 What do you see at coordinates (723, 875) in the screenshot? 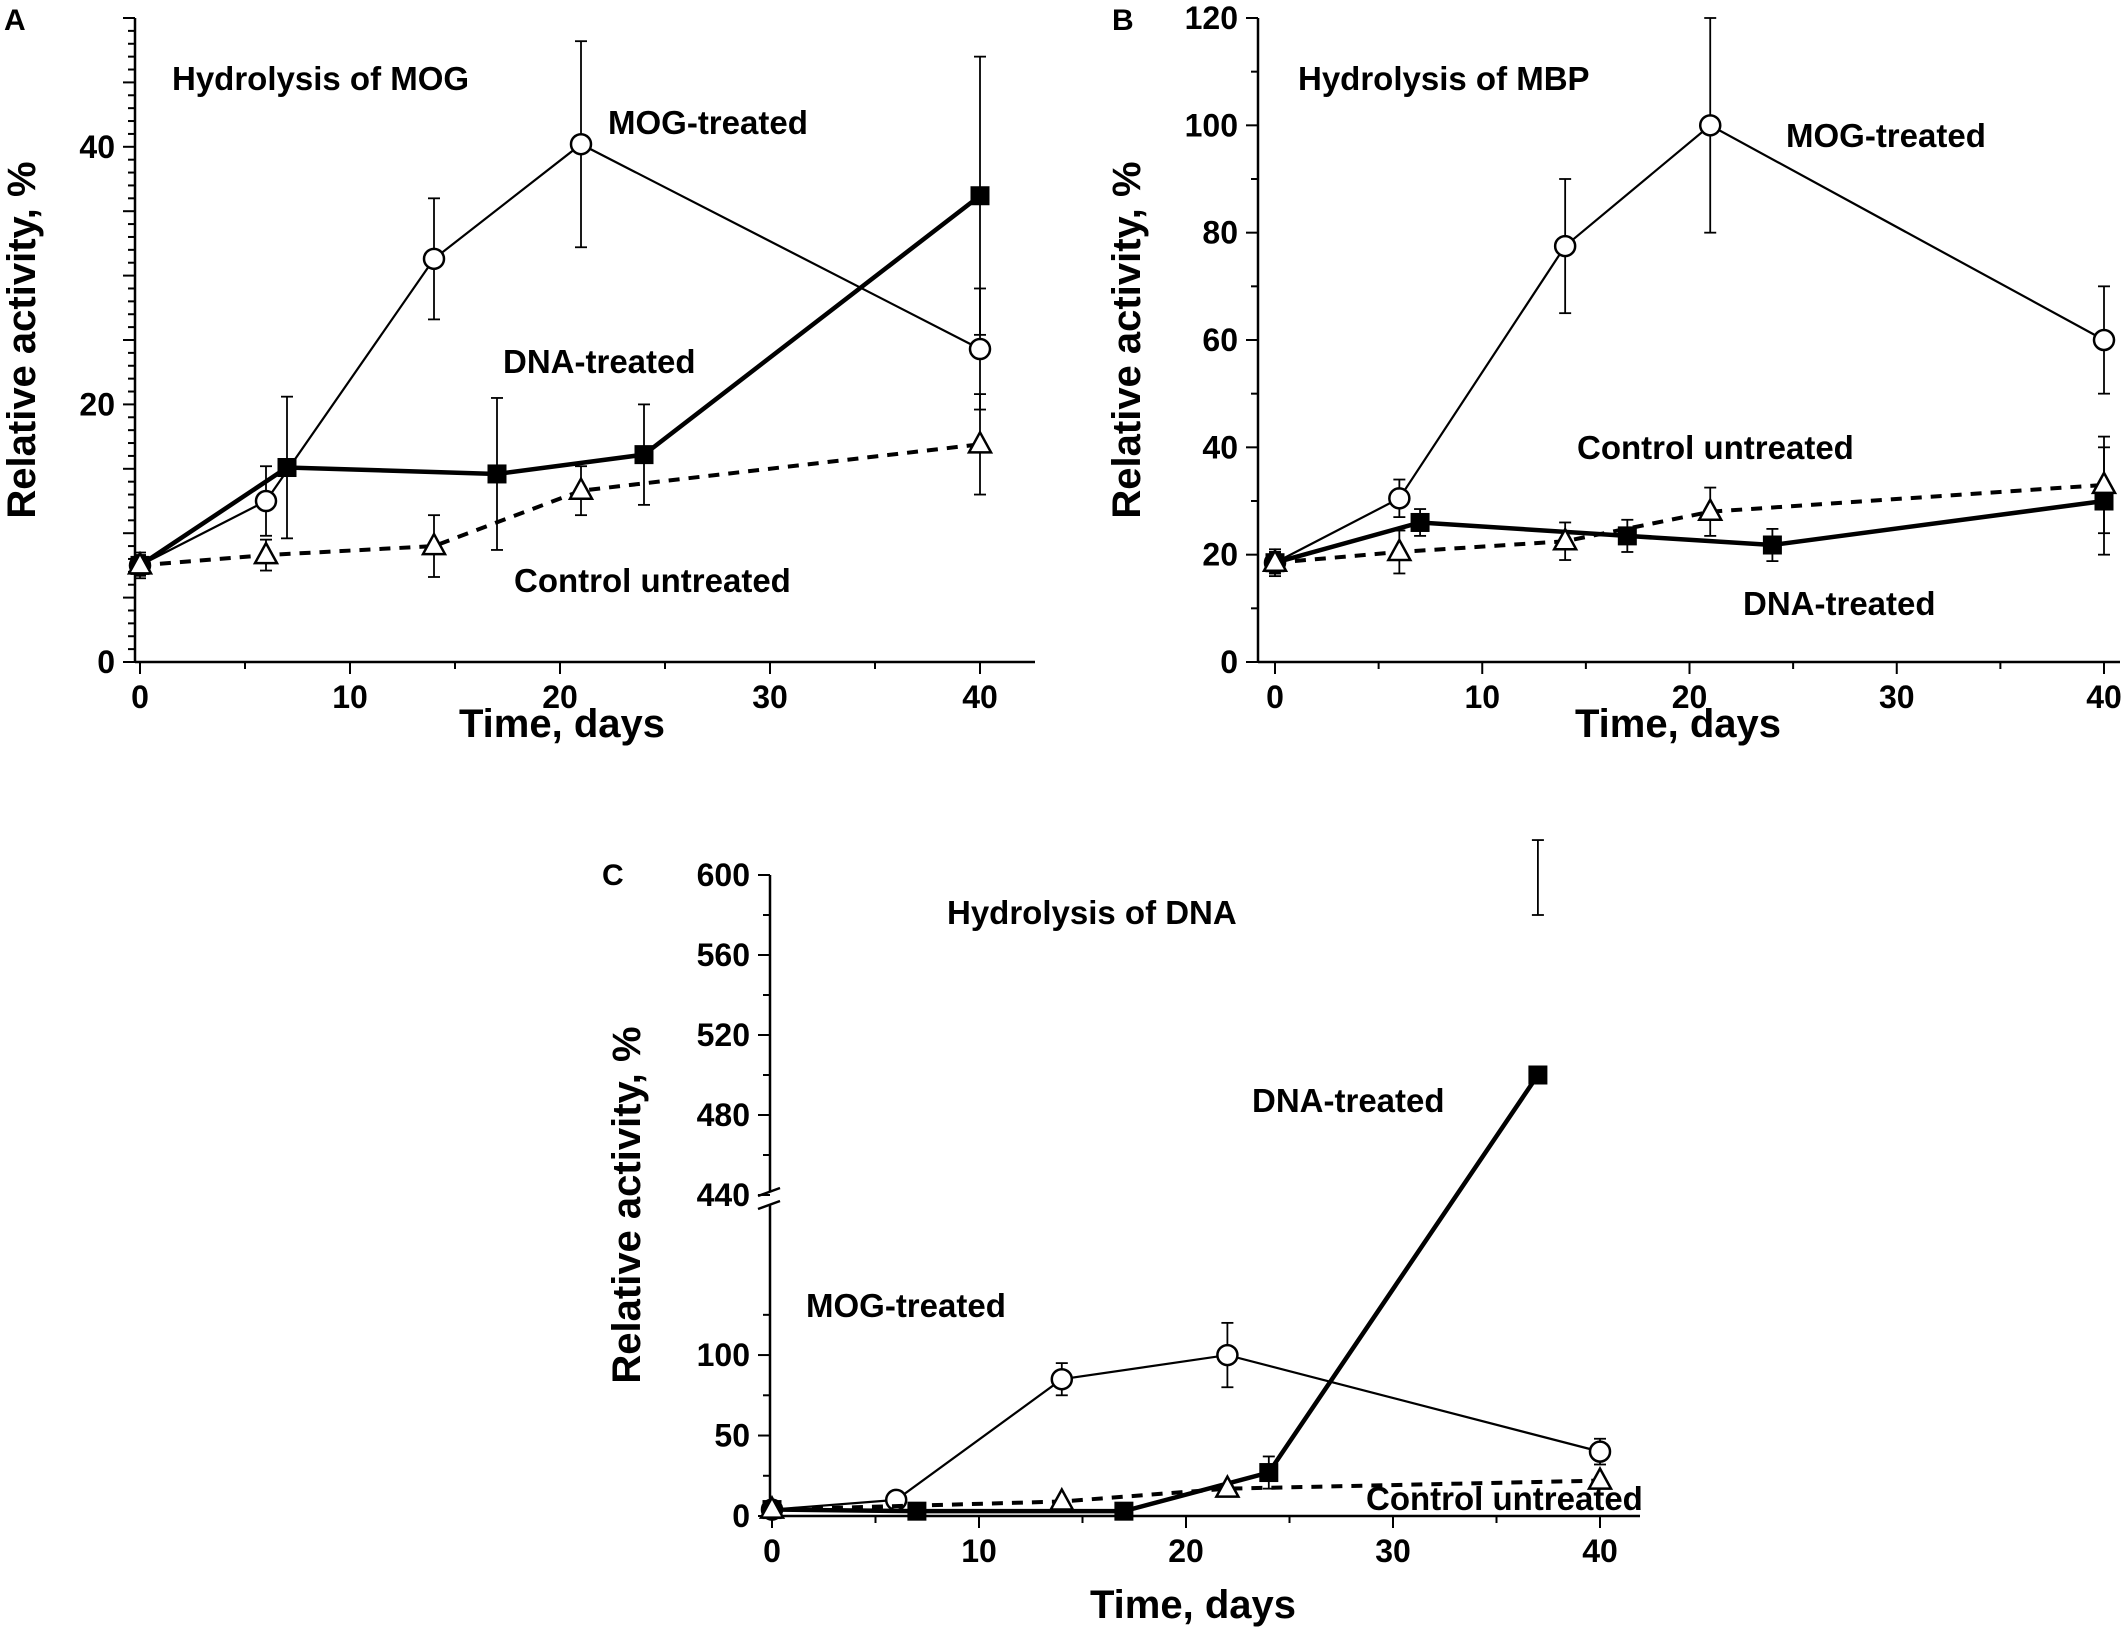
I see `y-tick-label: 600` at bounding box center [723, 875].